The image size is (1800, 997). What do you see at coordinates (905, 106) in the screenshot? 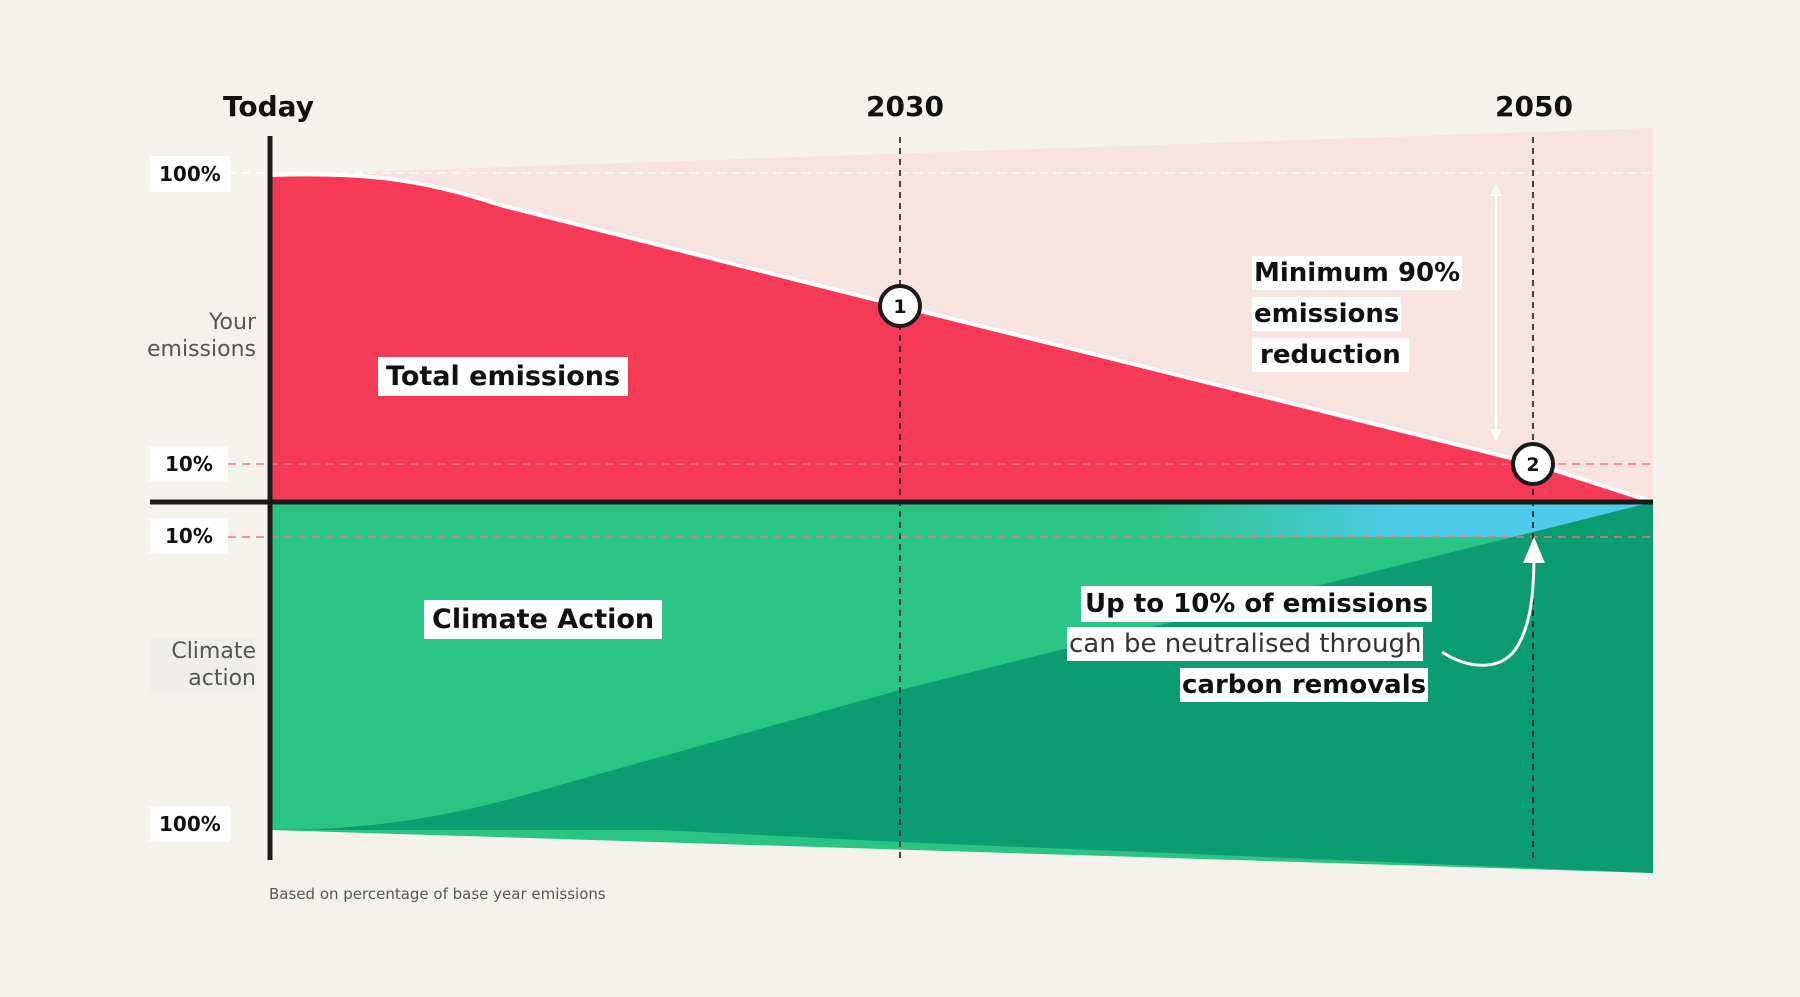
I see `timeline-label-2030: 2030` at bounding box center [905, 106].